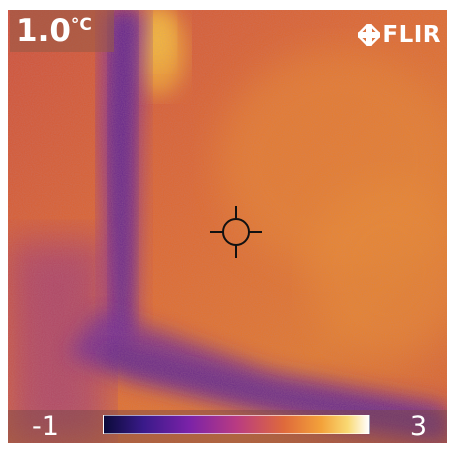 The width and height of the screenshot is (455, 450). Describe the element at coordinates (369, 35) in the screenshot. I see `flir-logo-icon` at that location.